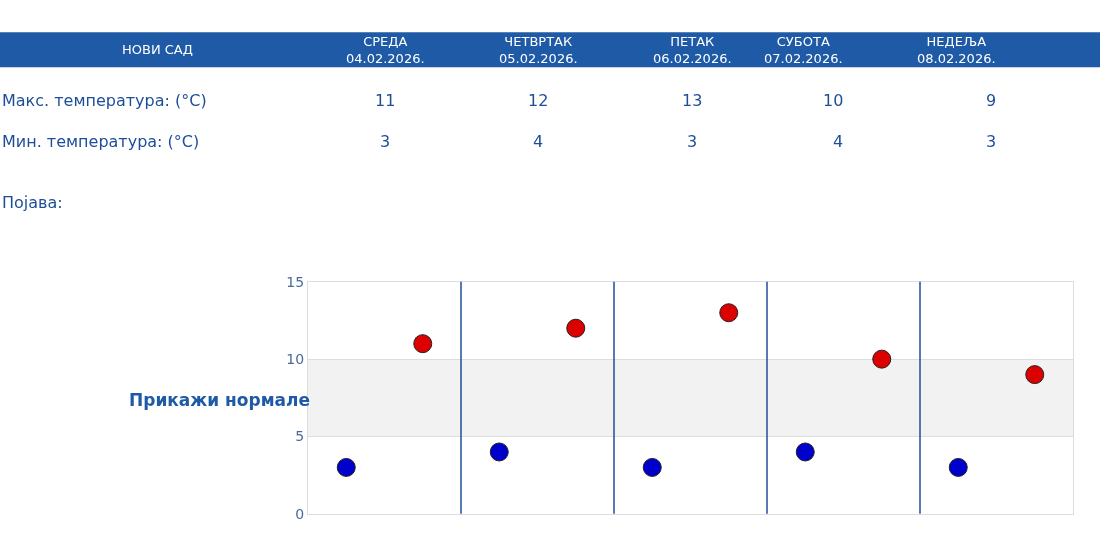 Image resolution: width=1100 pixels, height=550 pixels. I want to click on data-label: 12, so click(538, 100).